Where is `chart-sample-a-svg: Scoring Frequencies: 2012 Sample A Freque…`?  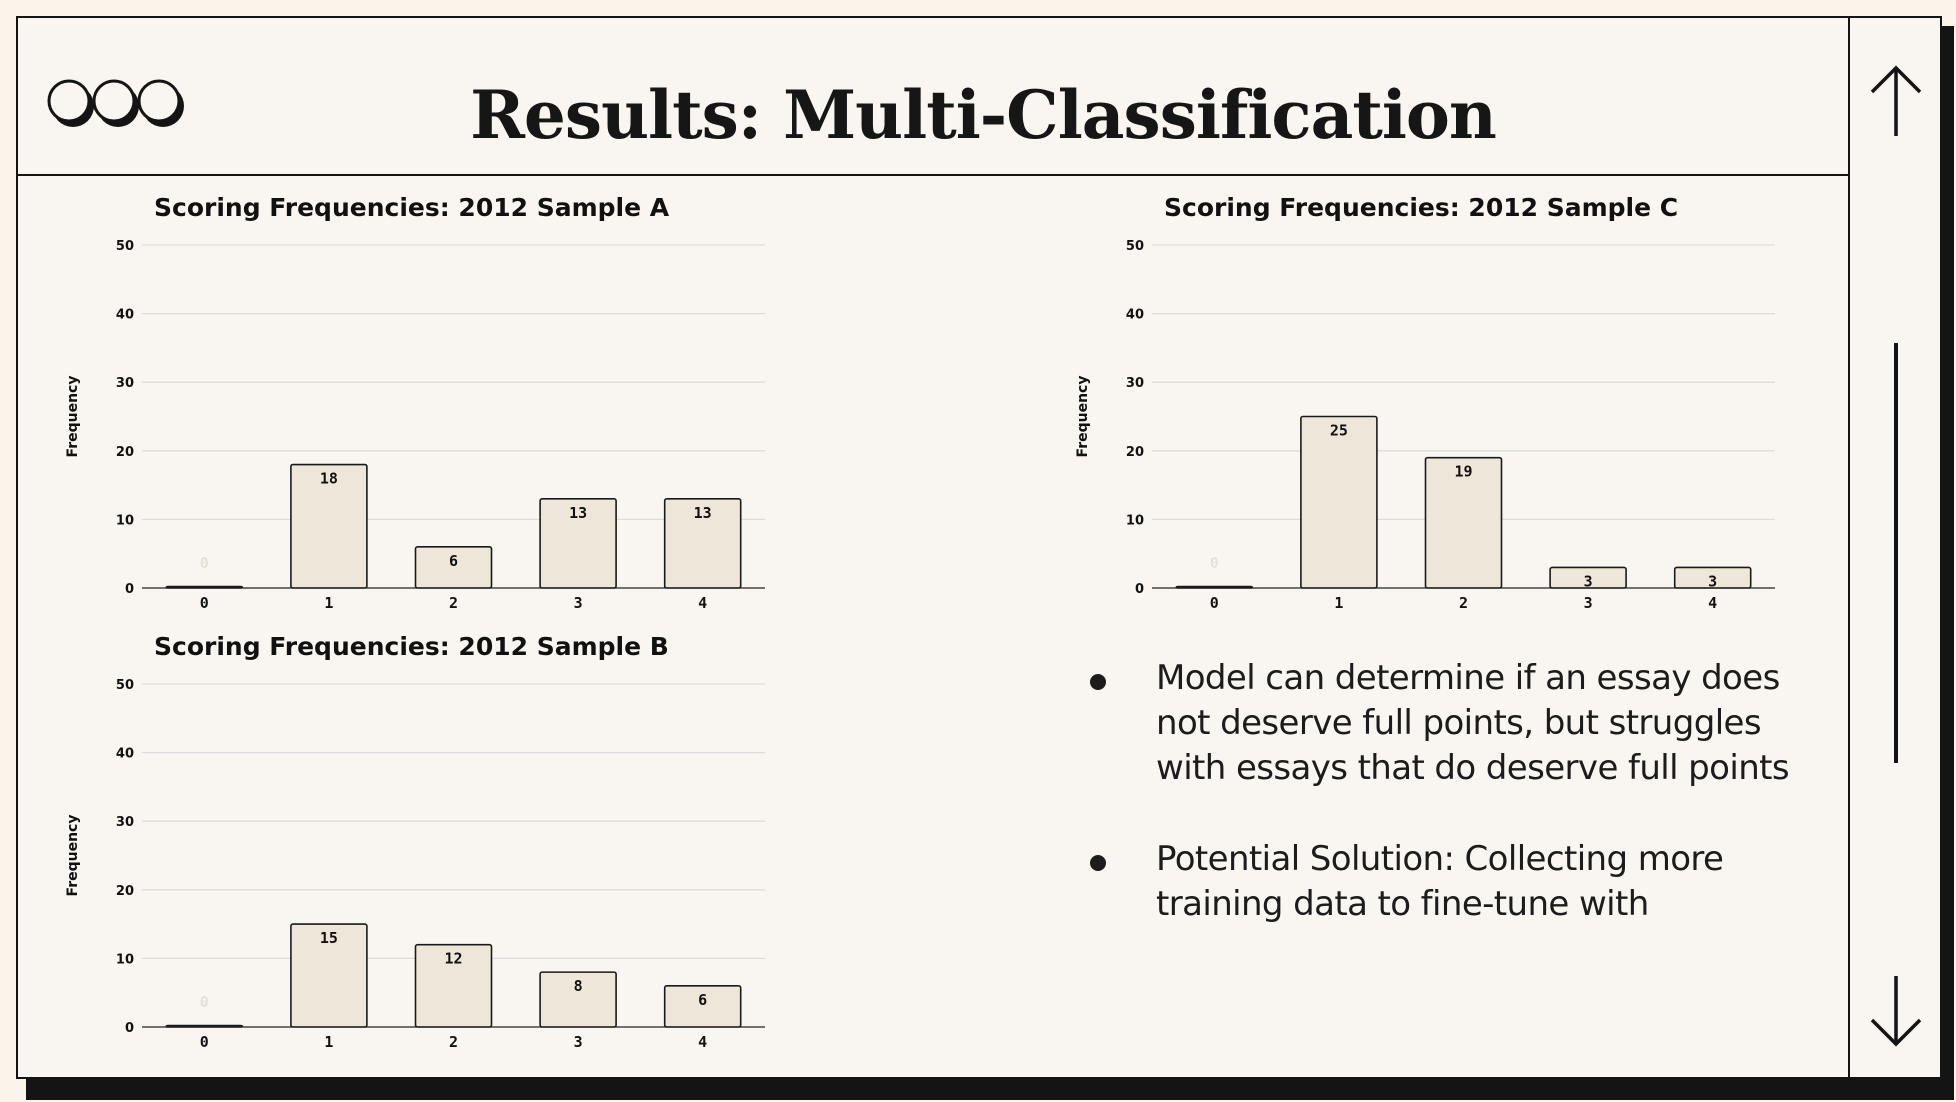
chart-sample-a-svg: Scoring Frequencies: 2012 Sample A Freque… is located at coordinates (415, 402).